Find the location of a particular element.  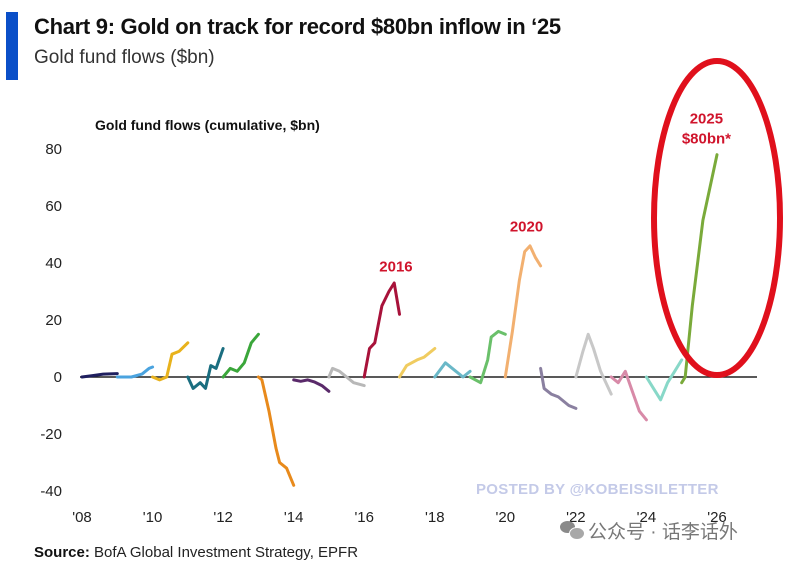

y-tick-label: -40 is located at coordinates (51, 491).